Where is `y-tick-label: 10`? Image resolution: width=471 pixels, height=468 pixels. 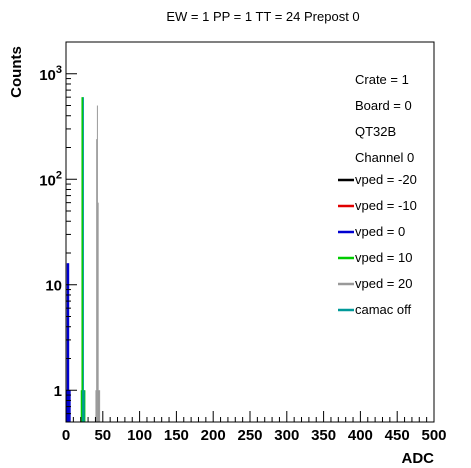
y-tick-label: 10 is located at coordinates (53, 286).